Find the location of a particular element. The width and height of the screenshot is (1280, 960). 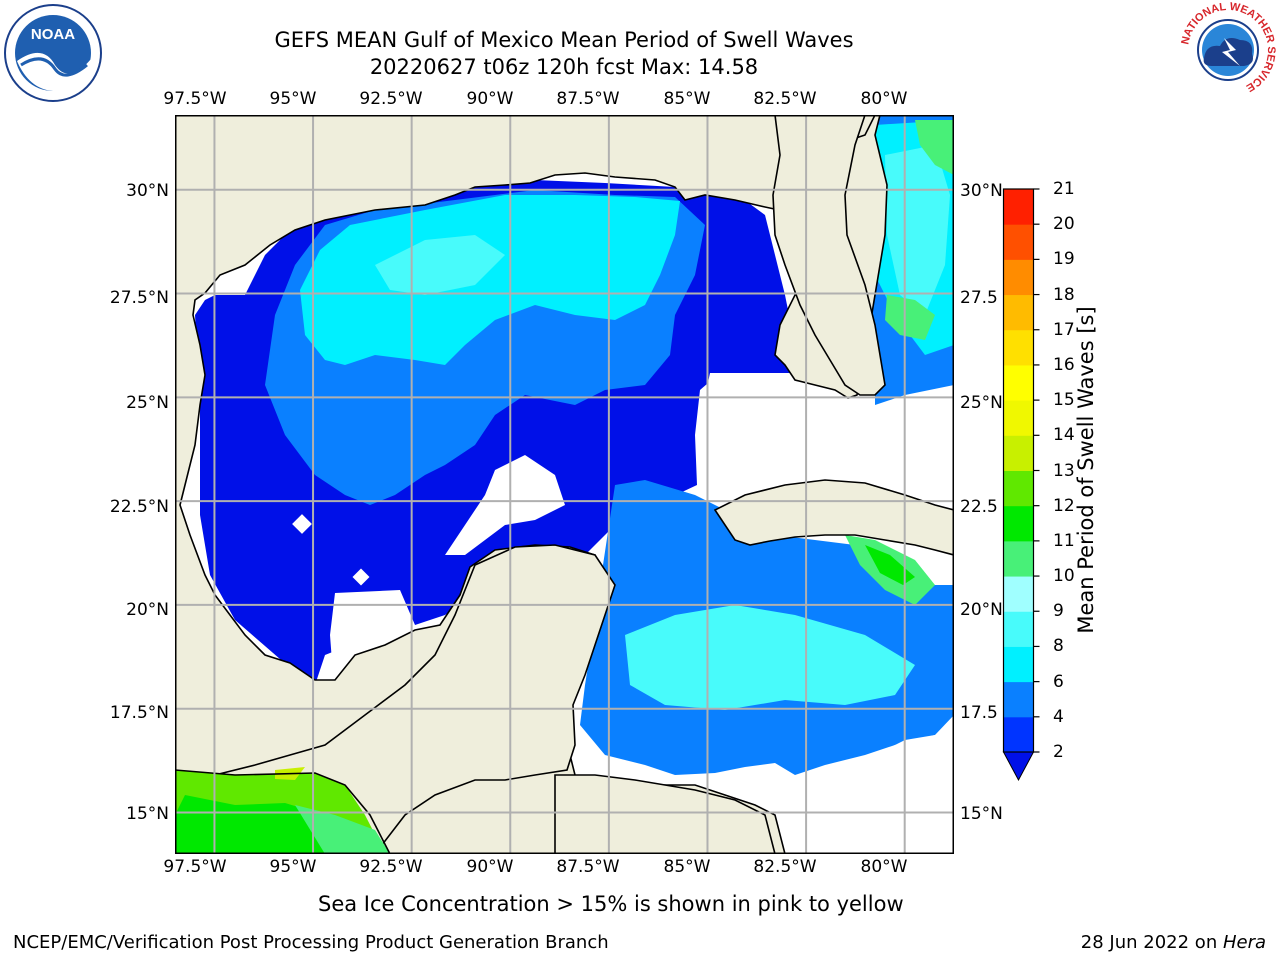

lat-label-left-5: 20°N is located at coordinates (147, 610).